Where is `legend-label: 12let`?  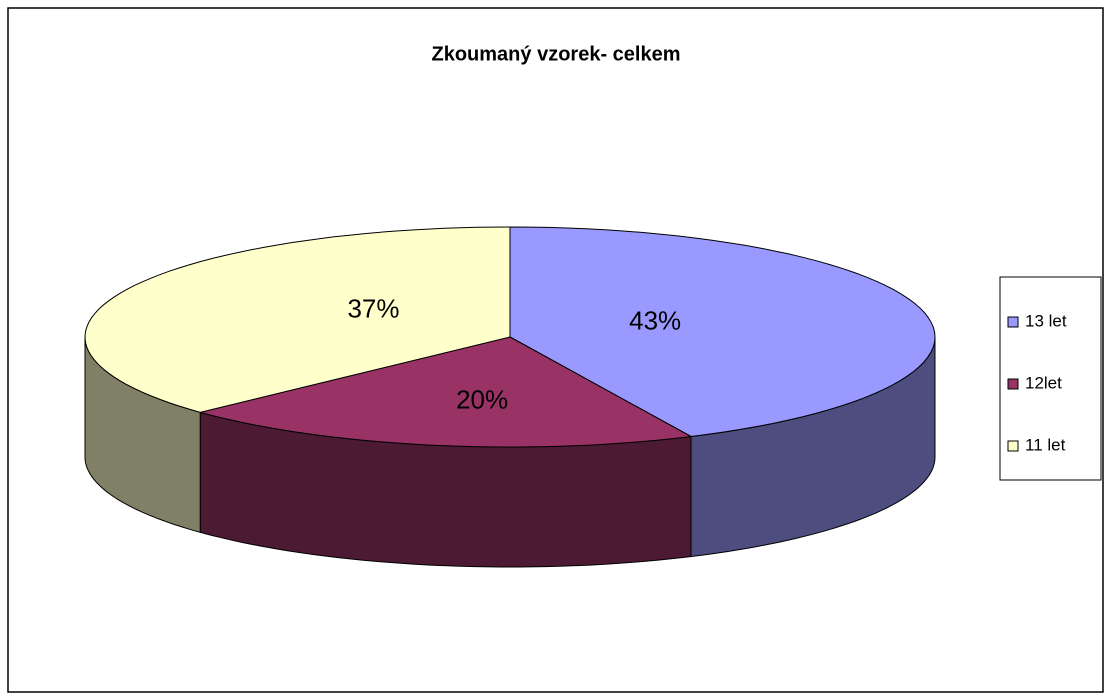 legend-label: 12let is located at coordinates (1043, 382).